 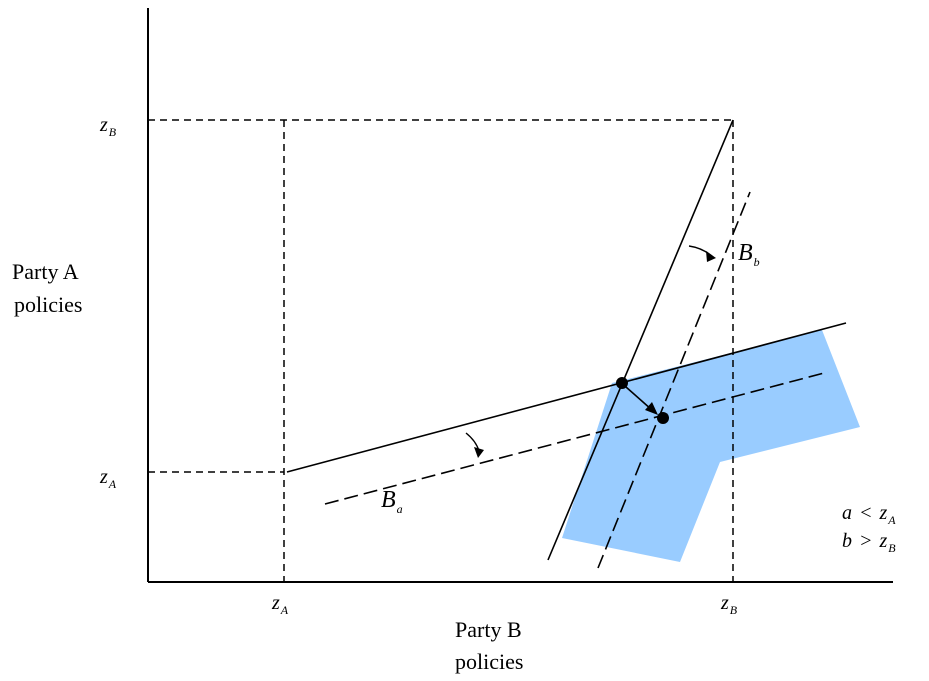 What do you see at coordinates (729, 604) in the screenshot?
I see `x-tick-zB: zB` at bounding box center [729, 604].